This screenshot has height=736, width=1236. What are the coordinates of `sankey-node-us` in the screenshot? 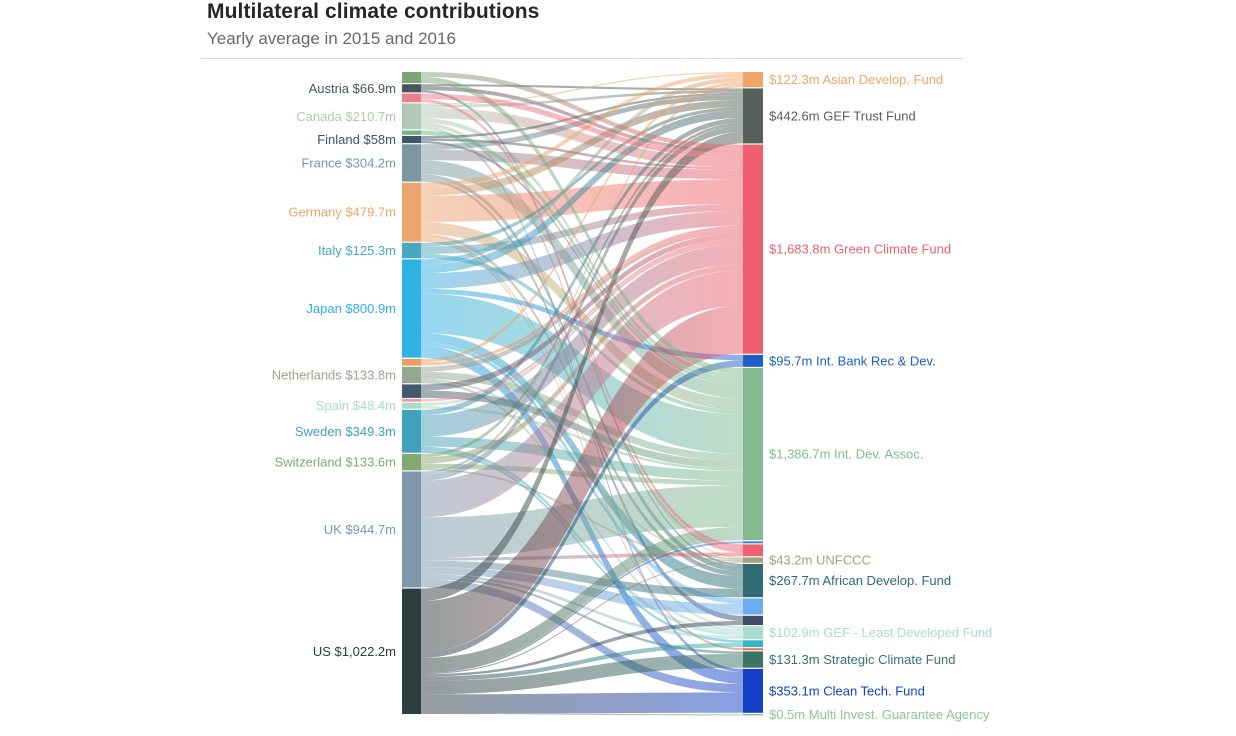 It's located at (411, 651).